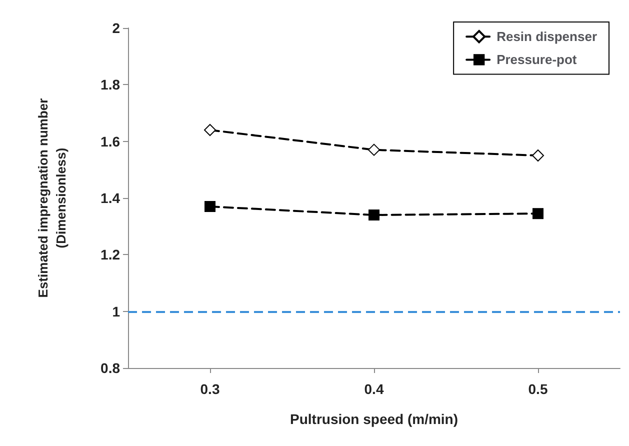  Describe the element at coordinates (374, 389) in the screenshot. I see `x-tick-label: 0.4` at that location.